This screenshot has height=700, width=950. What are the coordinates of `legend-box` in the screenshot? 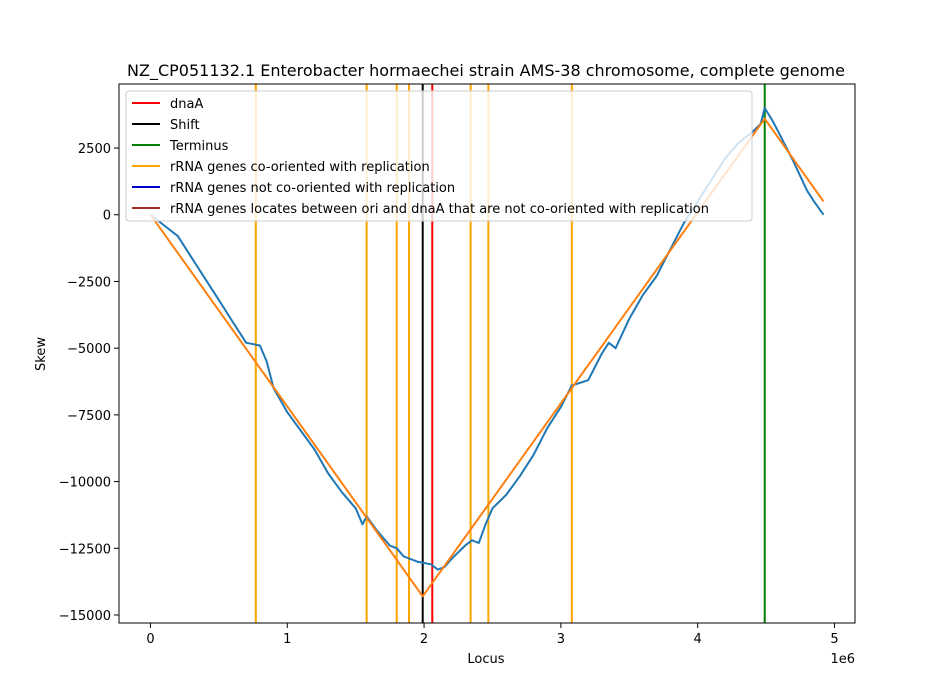 It's located at (439, 156).